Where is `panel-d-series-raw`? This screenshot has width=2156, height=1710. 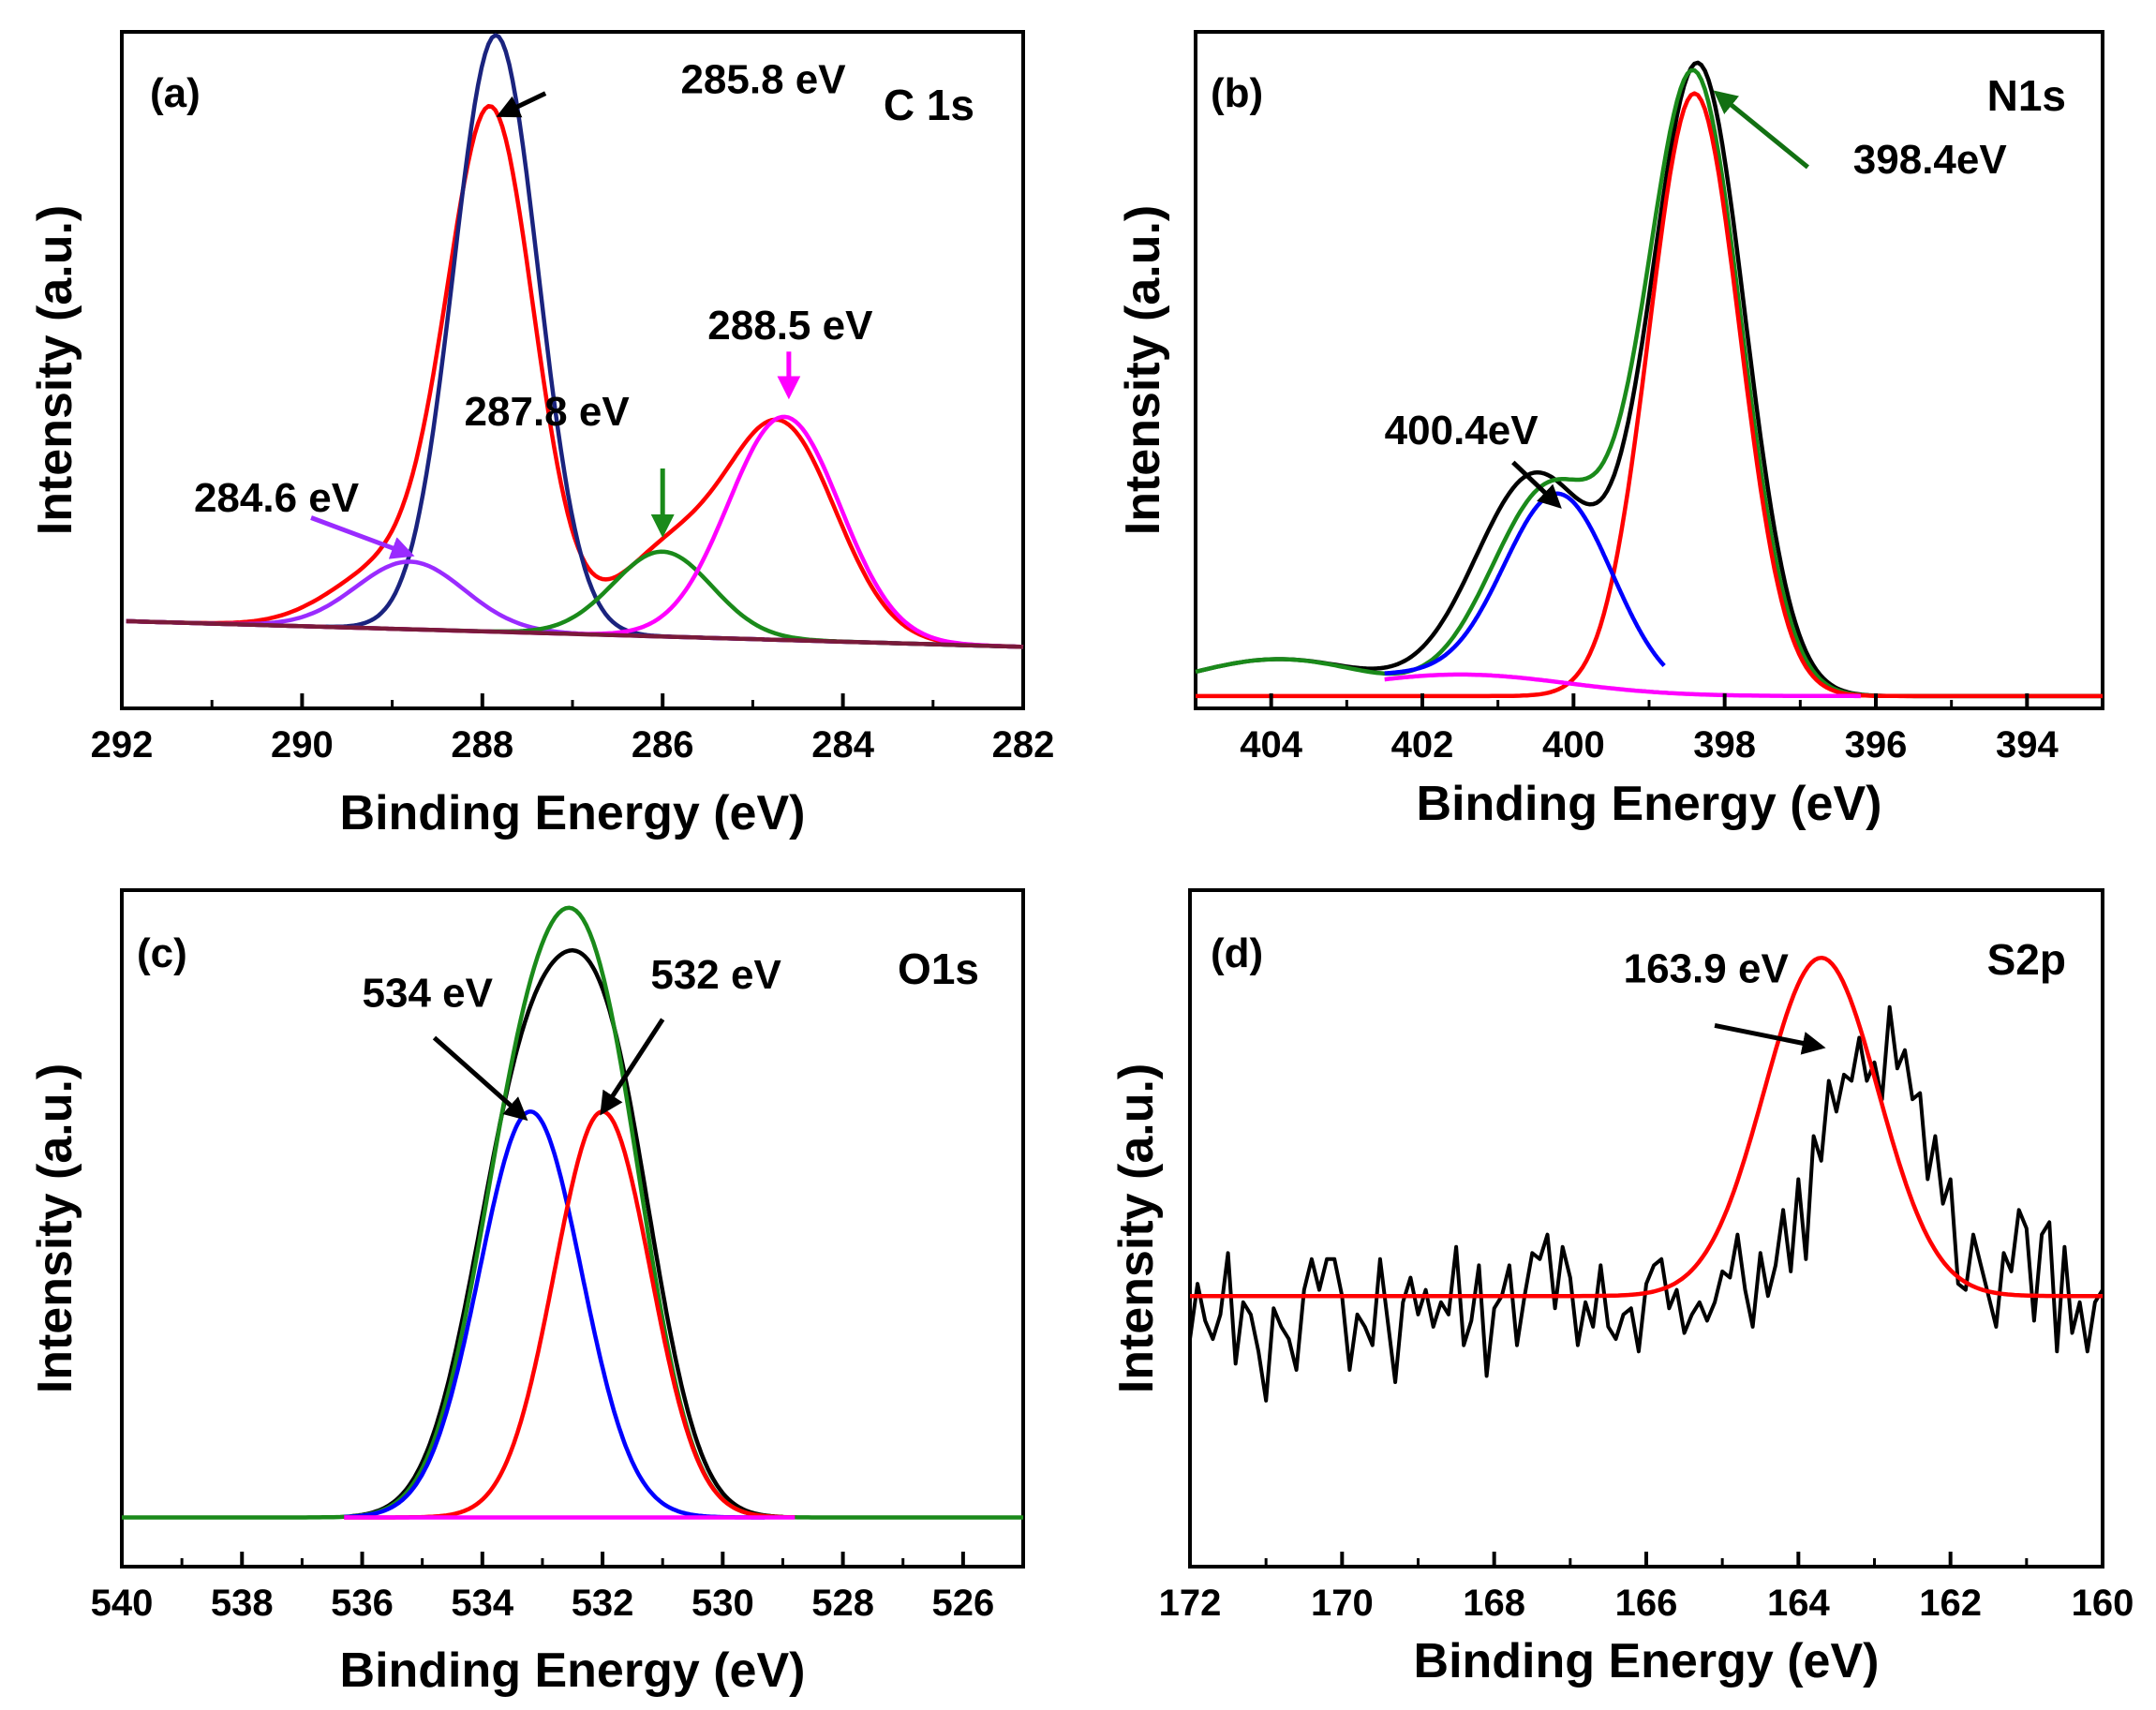
panel-d-series-raw is located at coordinates (1646, 1203).